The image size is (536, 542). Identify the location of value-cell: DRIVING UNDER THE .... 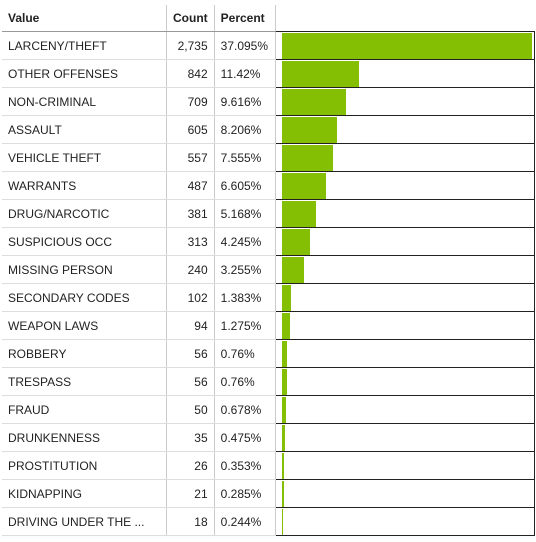
(84, 521).